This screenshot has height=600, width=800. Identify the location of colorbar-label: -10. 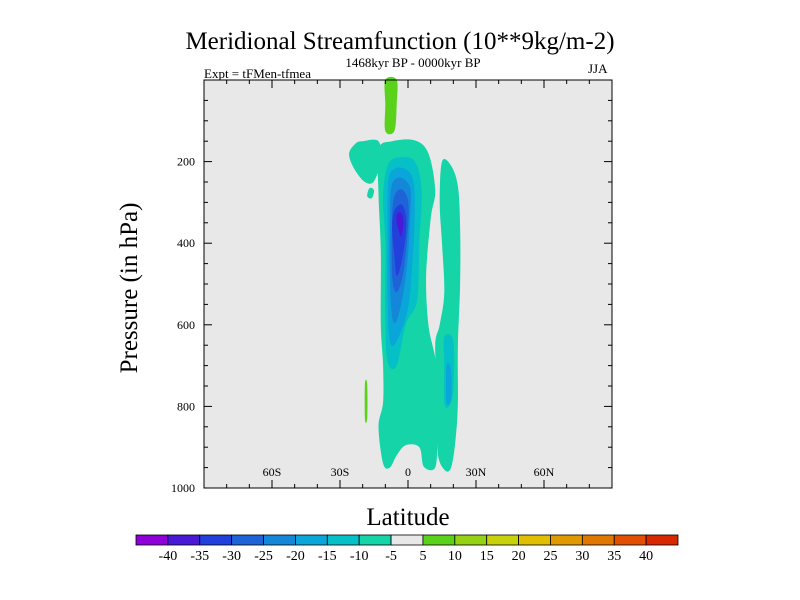
(359, 556).